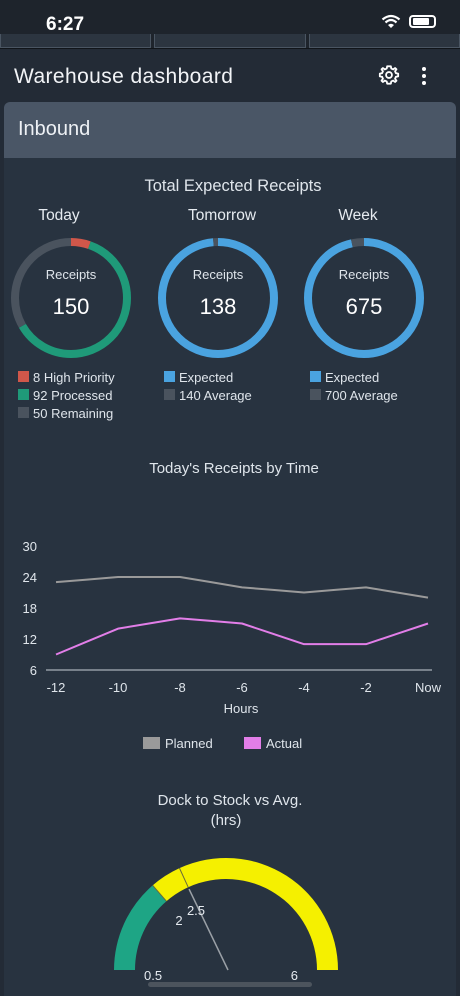  I want to click on gear-icon, so click(389, 75).